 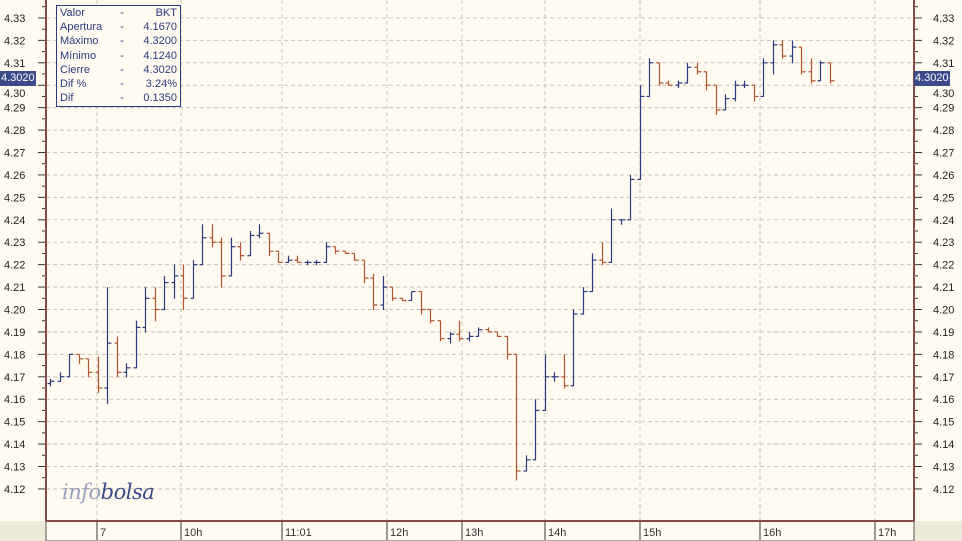 I want to click on legend-value: 4.3200, so click(x=160, y=41).